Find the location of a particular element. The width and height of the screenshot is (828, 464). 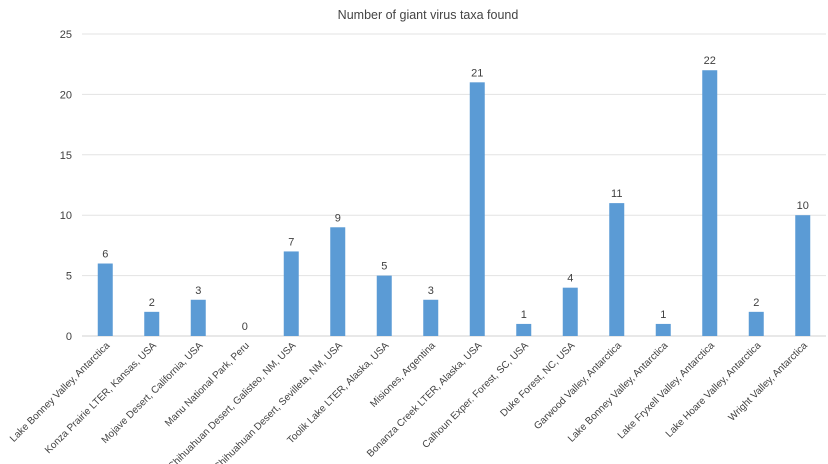

x-tick-label: Lake Fryxell Valley, Antarctica is located at coordinates (666, 390).